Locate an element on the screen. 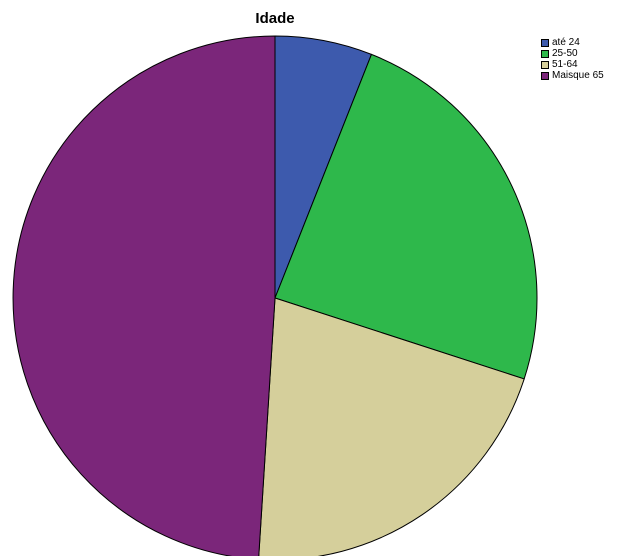  legend-label: 25-50 is located at coordinates (565, 53).